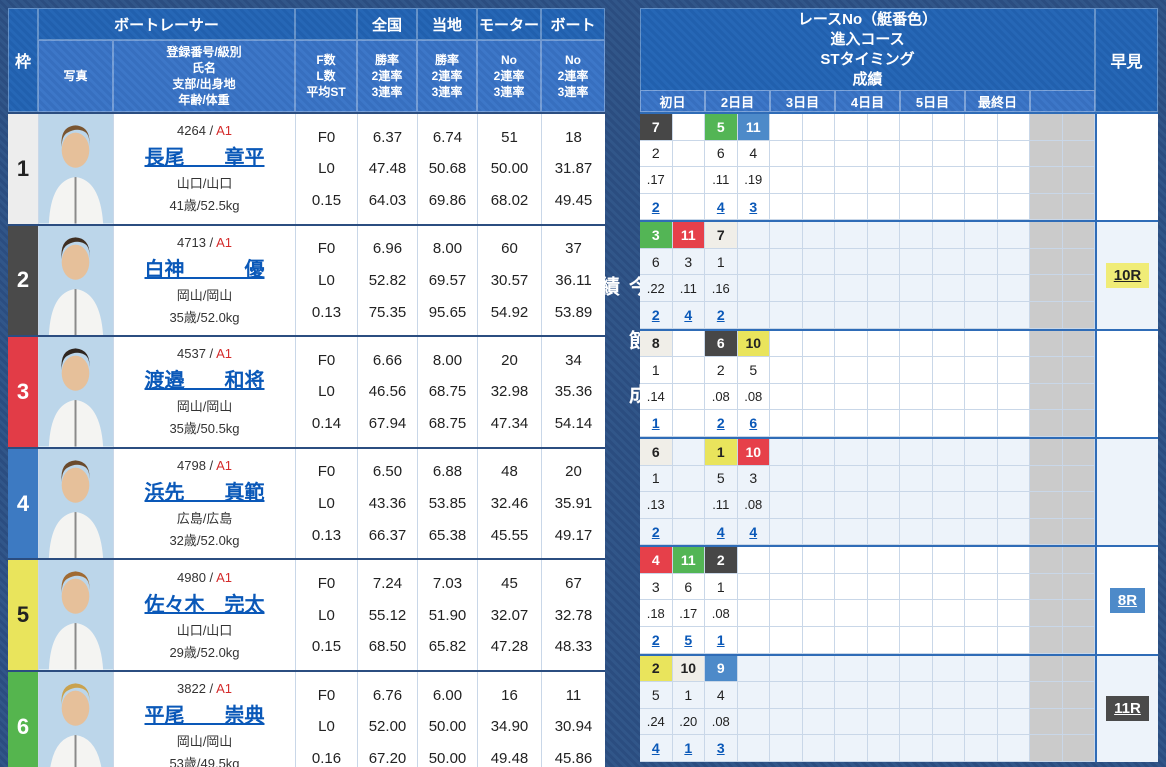 The width and height of the screenshot is (1166, 767). What do you see at coordinates (899, 491) in the screenshot?
I see `series-row: 6 1 10 1 5 3.13.11.08 2 4 4` at bounding box center [899, 491].